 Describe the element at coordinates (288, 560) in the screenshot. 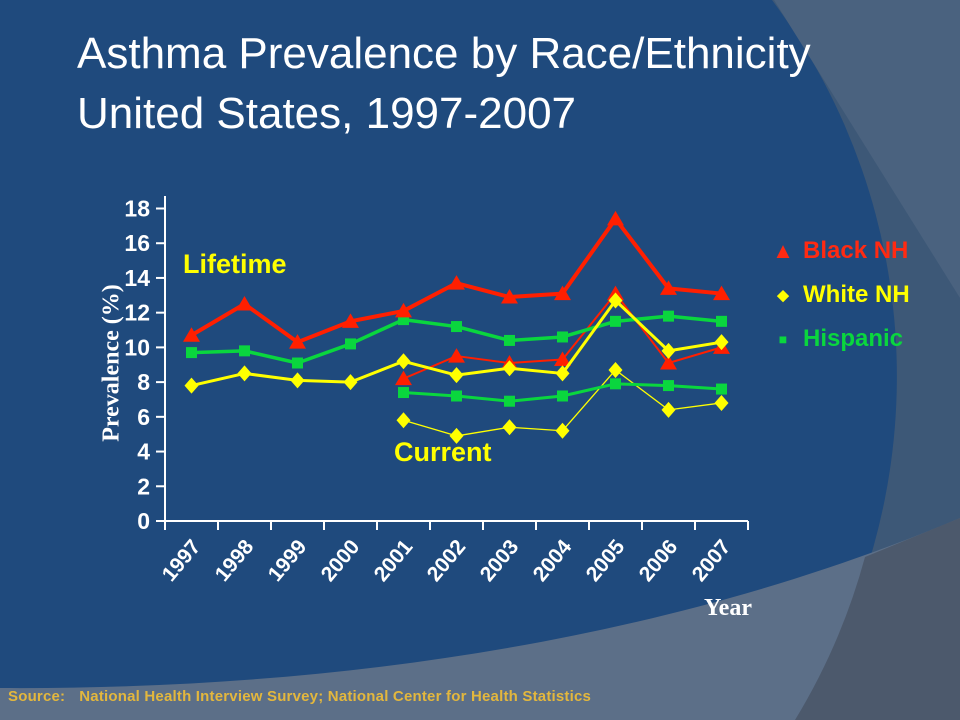

I see `x-tick-label: 1999` at that location.